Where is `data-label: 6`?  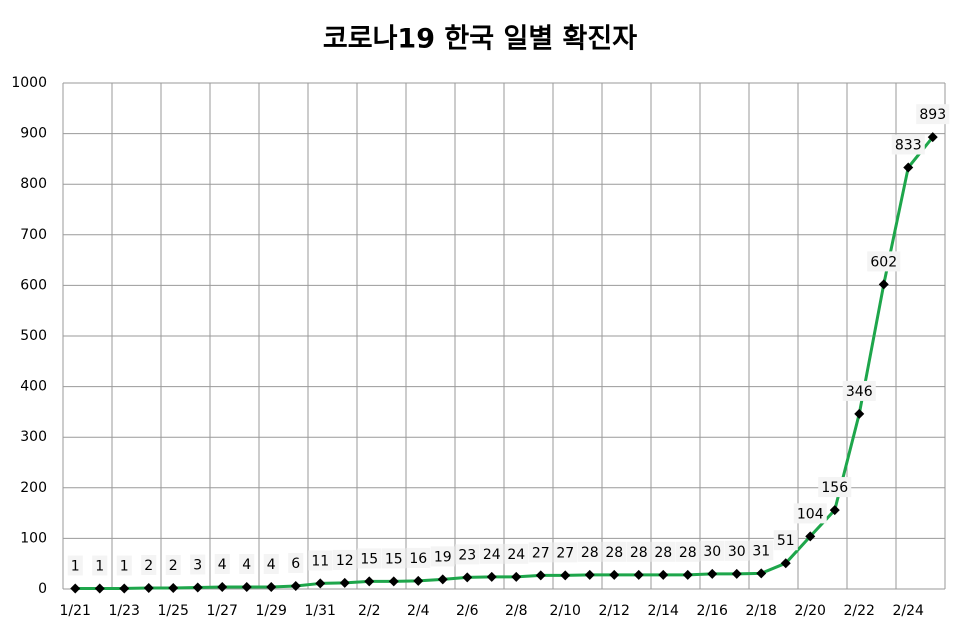
data-label: 6 is located at coordinates (295, 564).